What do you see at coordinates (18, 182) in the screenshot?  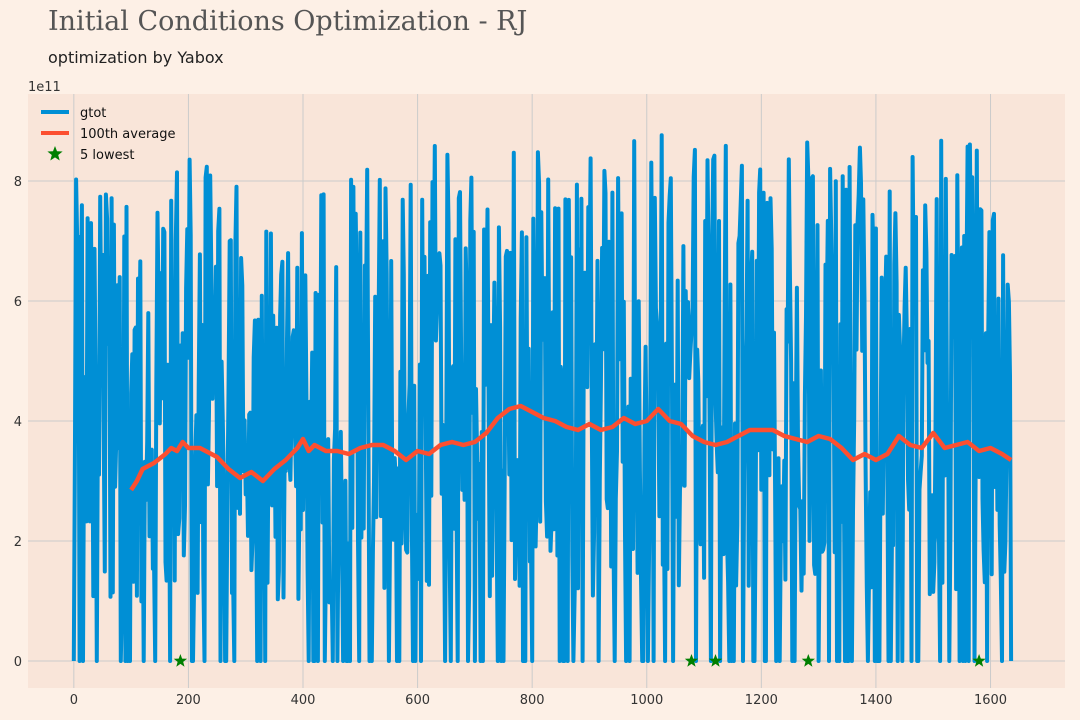 I see `y-tick-label: 8` at bounding box center [18, 182].